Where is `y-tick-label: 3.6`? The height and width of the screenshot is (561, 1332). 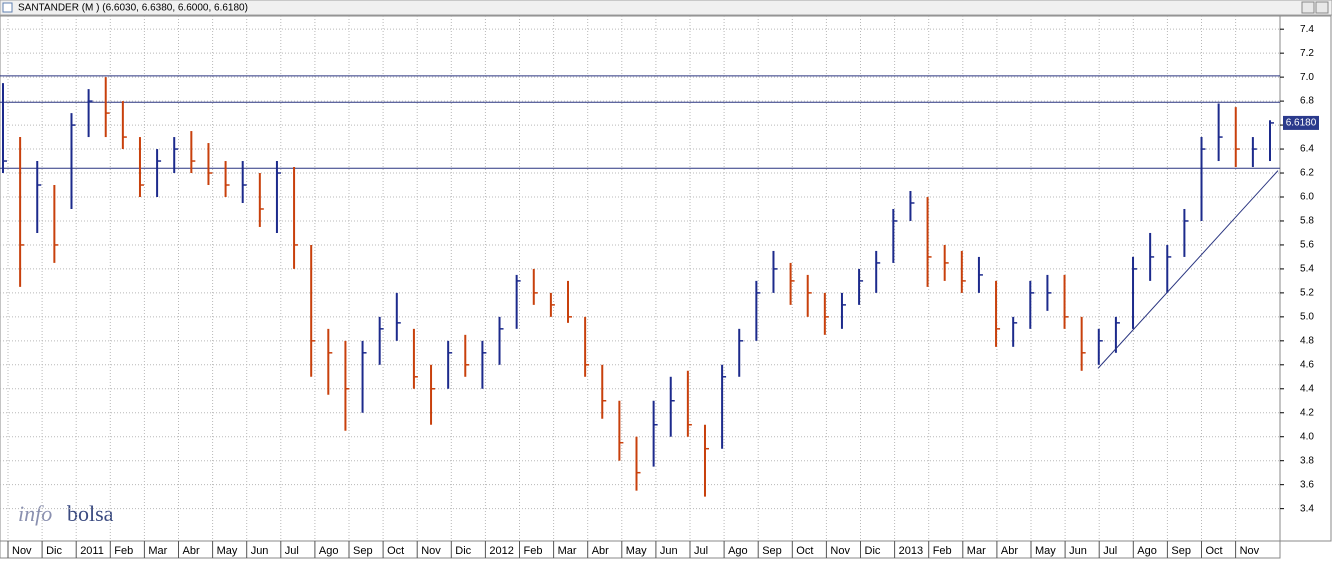 y-tick-label: 3.6 is located at coordinates (1307, 484).